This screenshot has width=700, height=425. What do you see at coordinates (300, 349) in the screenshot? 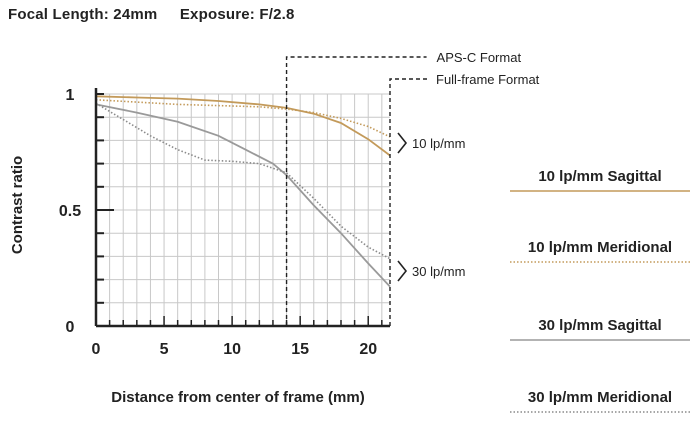
I see `x-tick-label: 15` at bounding box center [300, 349].